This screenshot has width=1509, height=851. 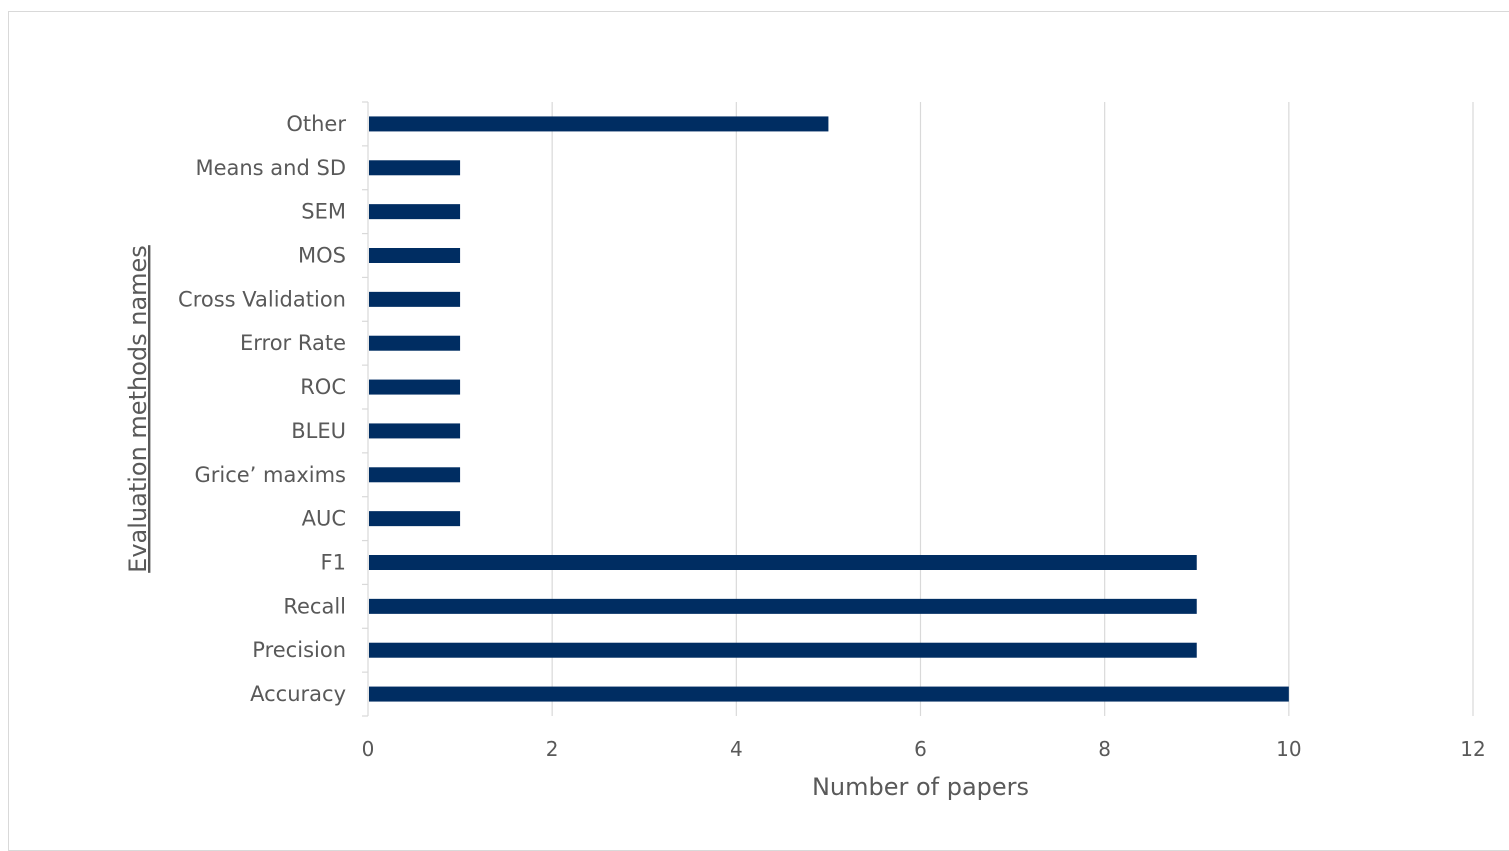 What do you see at coordinates (415, 519) in the screenshot?
I see `bar-auc` at bounding box center [415, 519].